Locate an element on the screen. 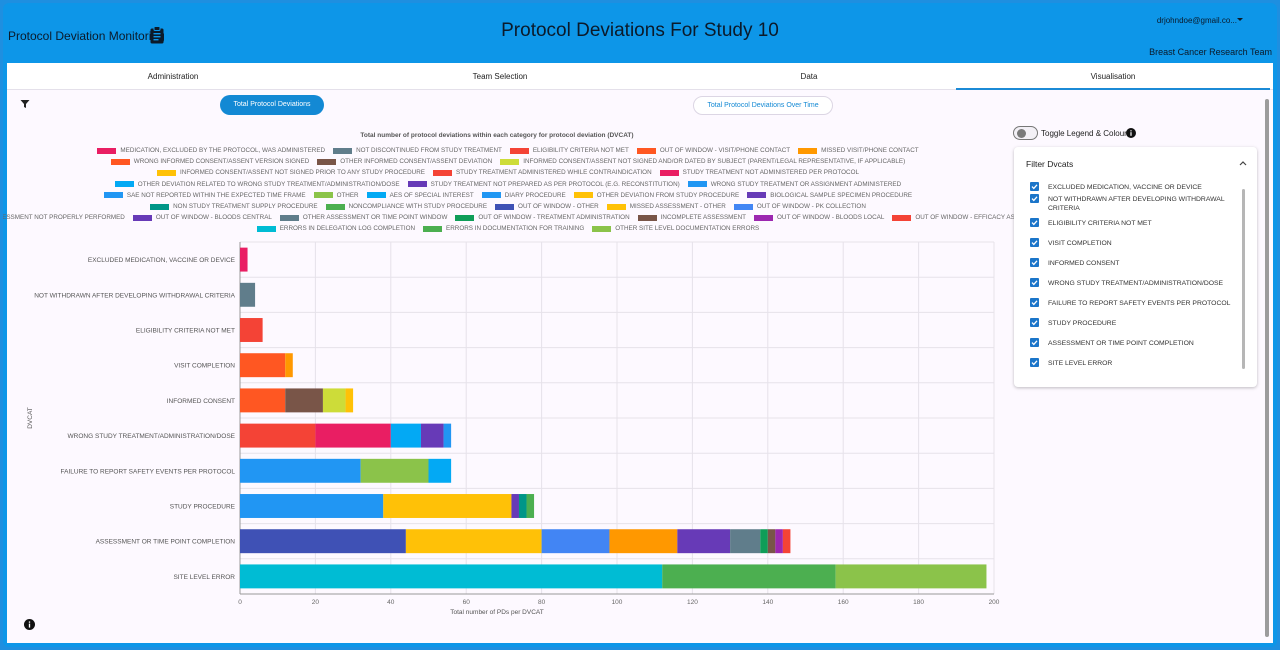 Image resolution: width=1280 pixels, height=650 pixels. legend-item: ERRORS IN DOCUMENTATION FOR TRAINING is located at coordinates (503, 228).